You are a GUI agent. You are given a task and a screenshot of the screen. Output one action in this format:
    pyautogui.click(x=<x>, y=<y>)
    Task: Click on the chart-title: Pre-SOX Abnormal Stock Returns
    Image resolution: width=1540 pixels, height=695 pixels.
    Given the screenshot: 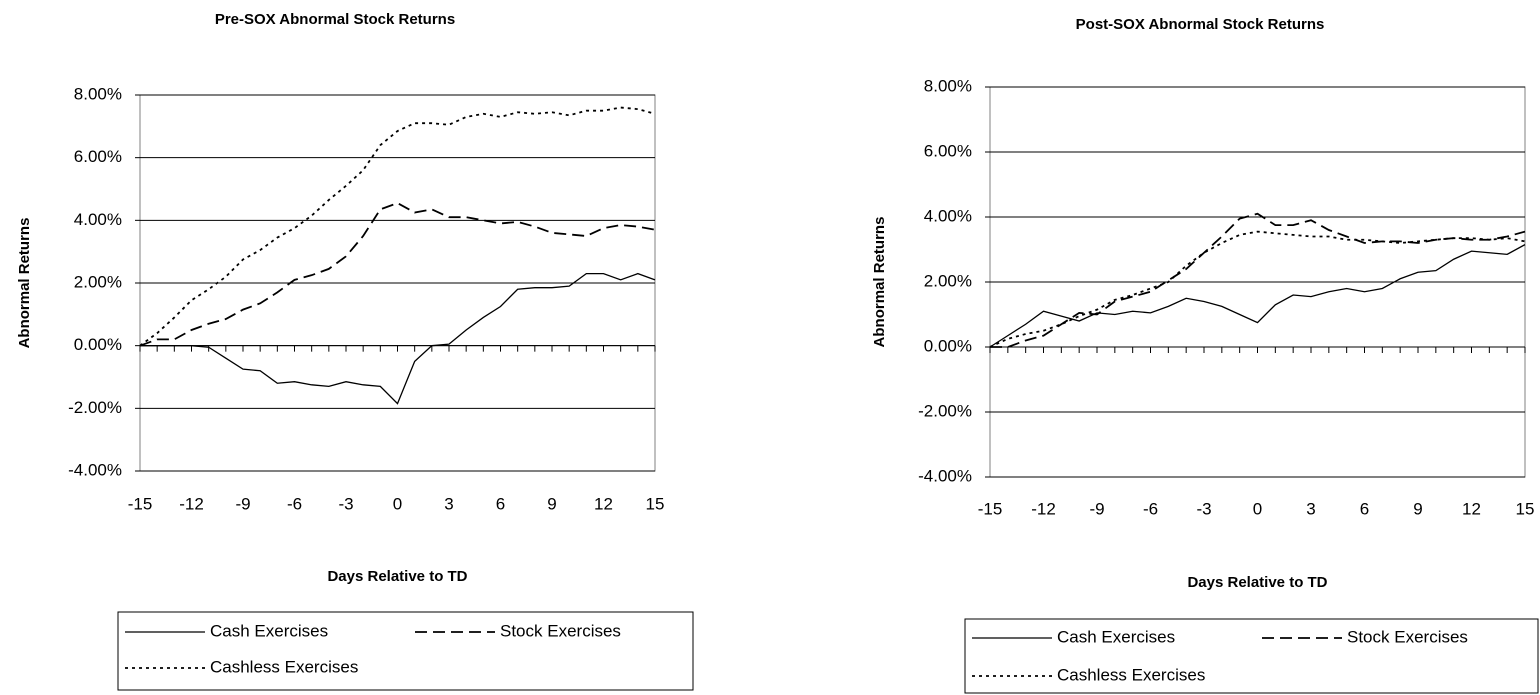 What is the action you would take?
    pyautogui.click(x=335, y=19)
    